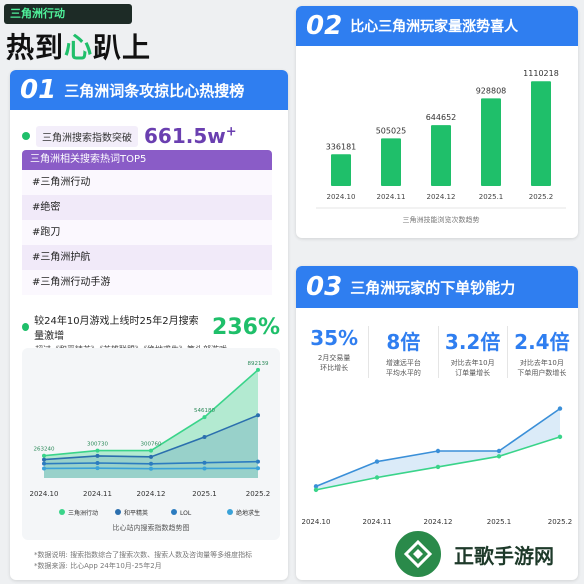 This screenshot has height=584, width=584. I want to click on stat-desc-line: 2月交易量, so click(334, 358).